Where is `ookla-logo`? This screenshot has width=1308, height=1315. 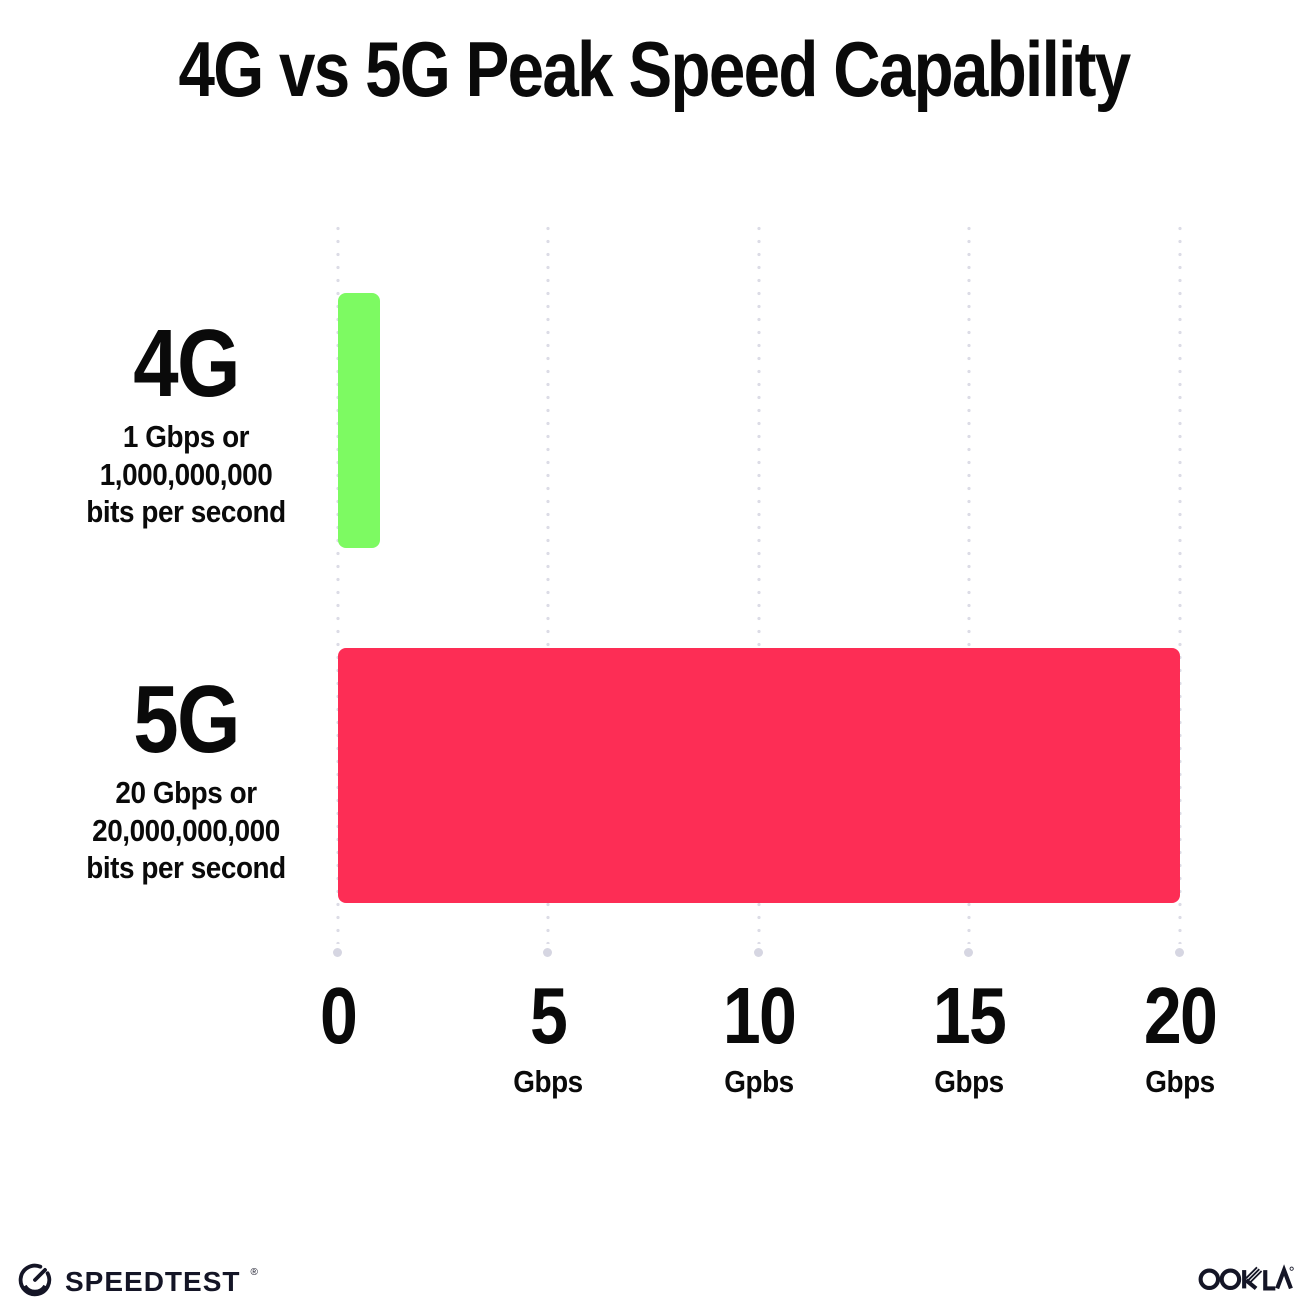
ookla-logo is located at coordinates (1246, 1279).